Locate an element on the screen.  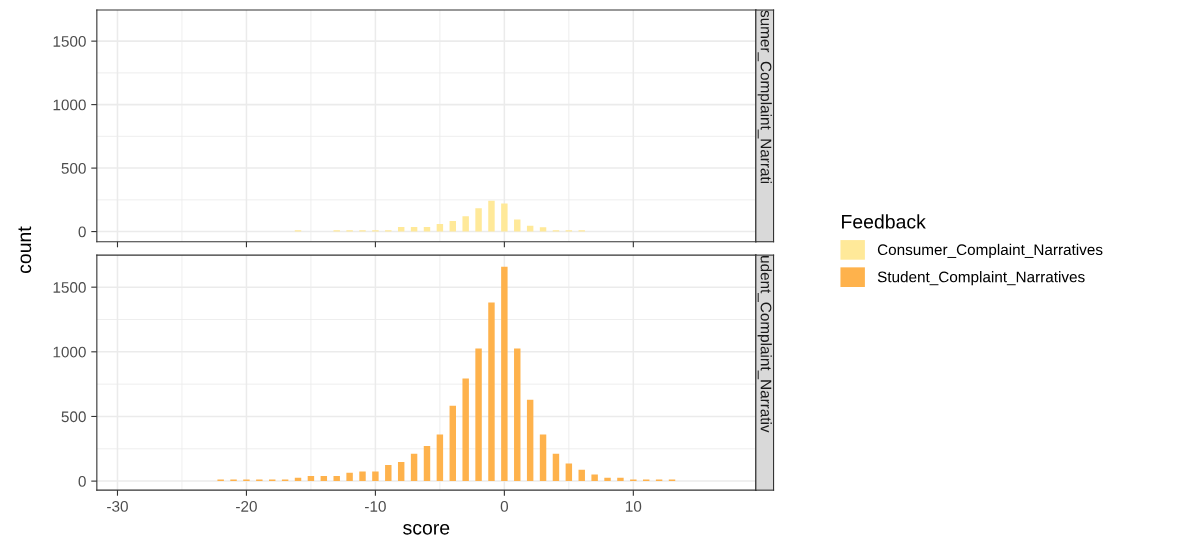
x-tick-label: 10 is located at coordinates (633, 506).